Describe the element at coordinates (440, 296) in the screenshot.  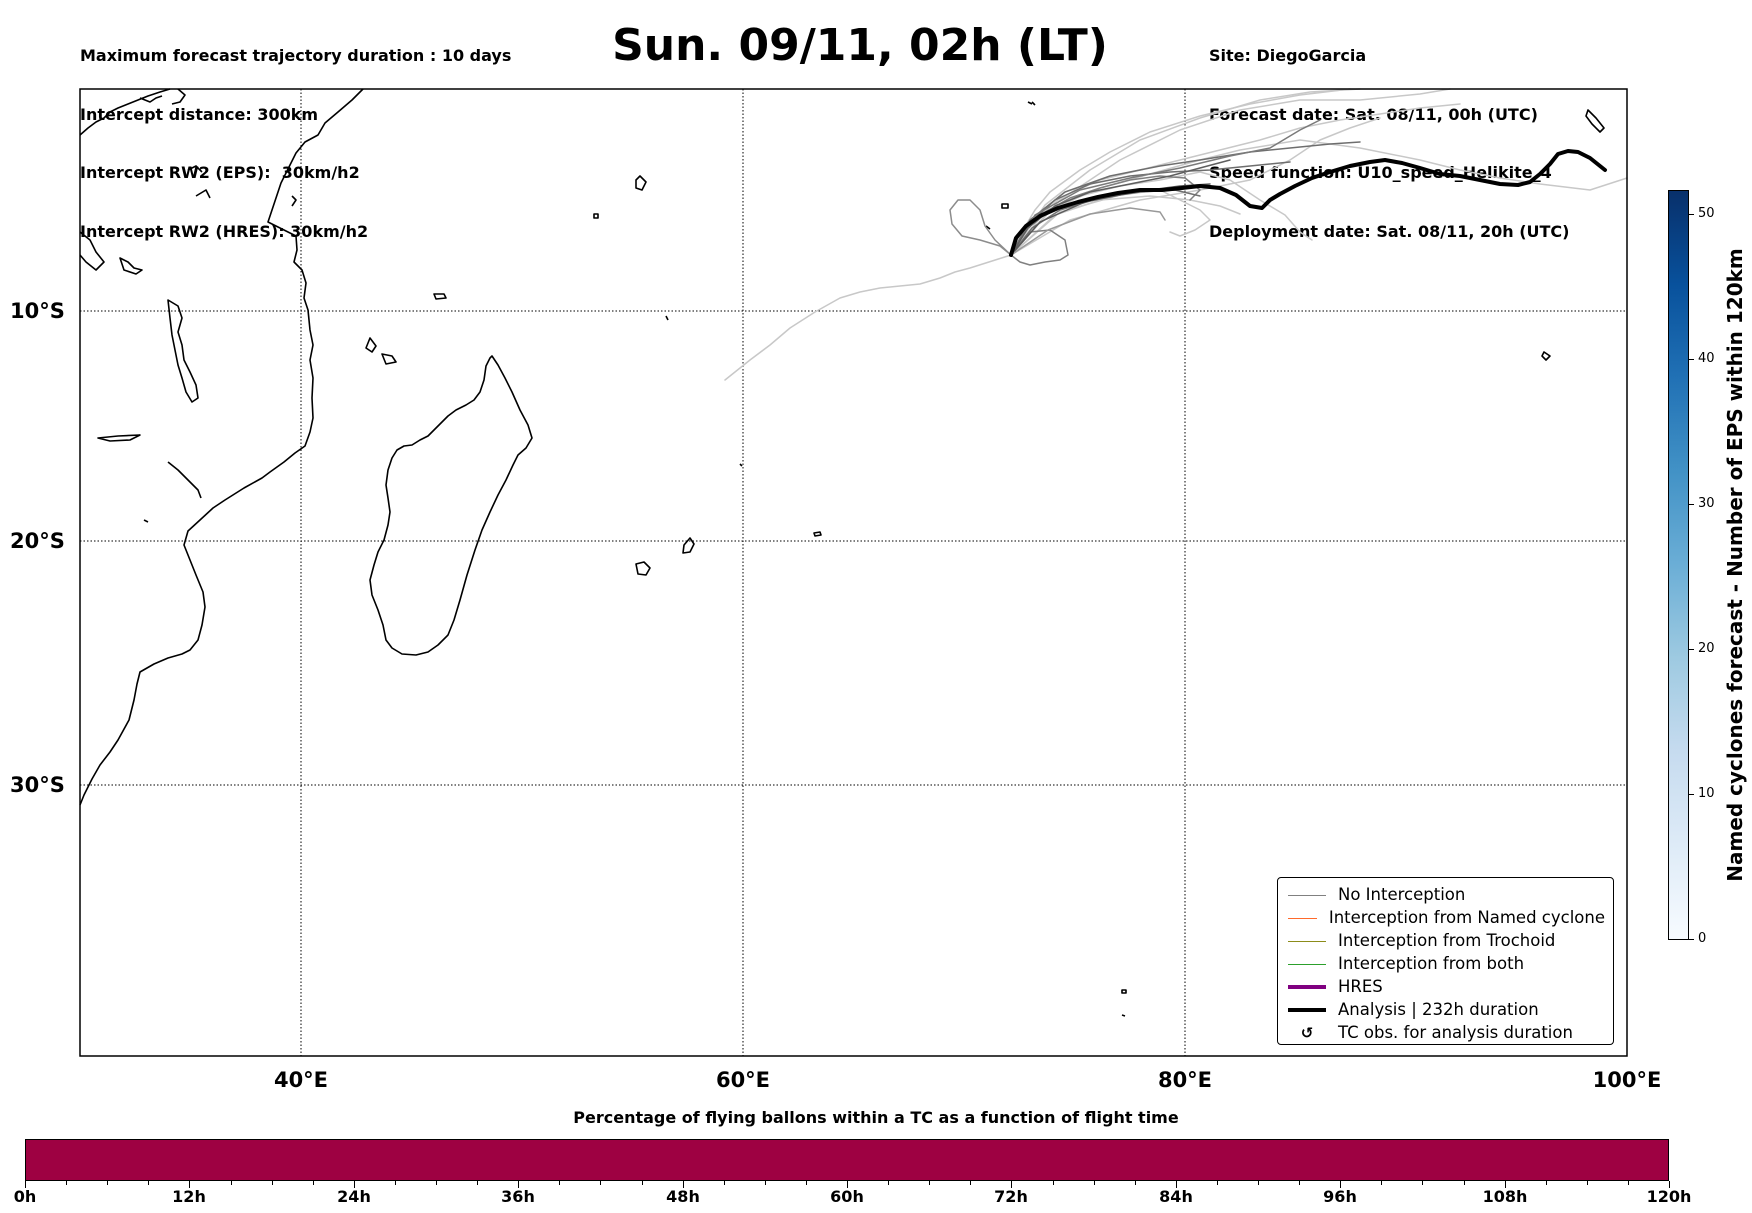
I see `aldabra` at that location.